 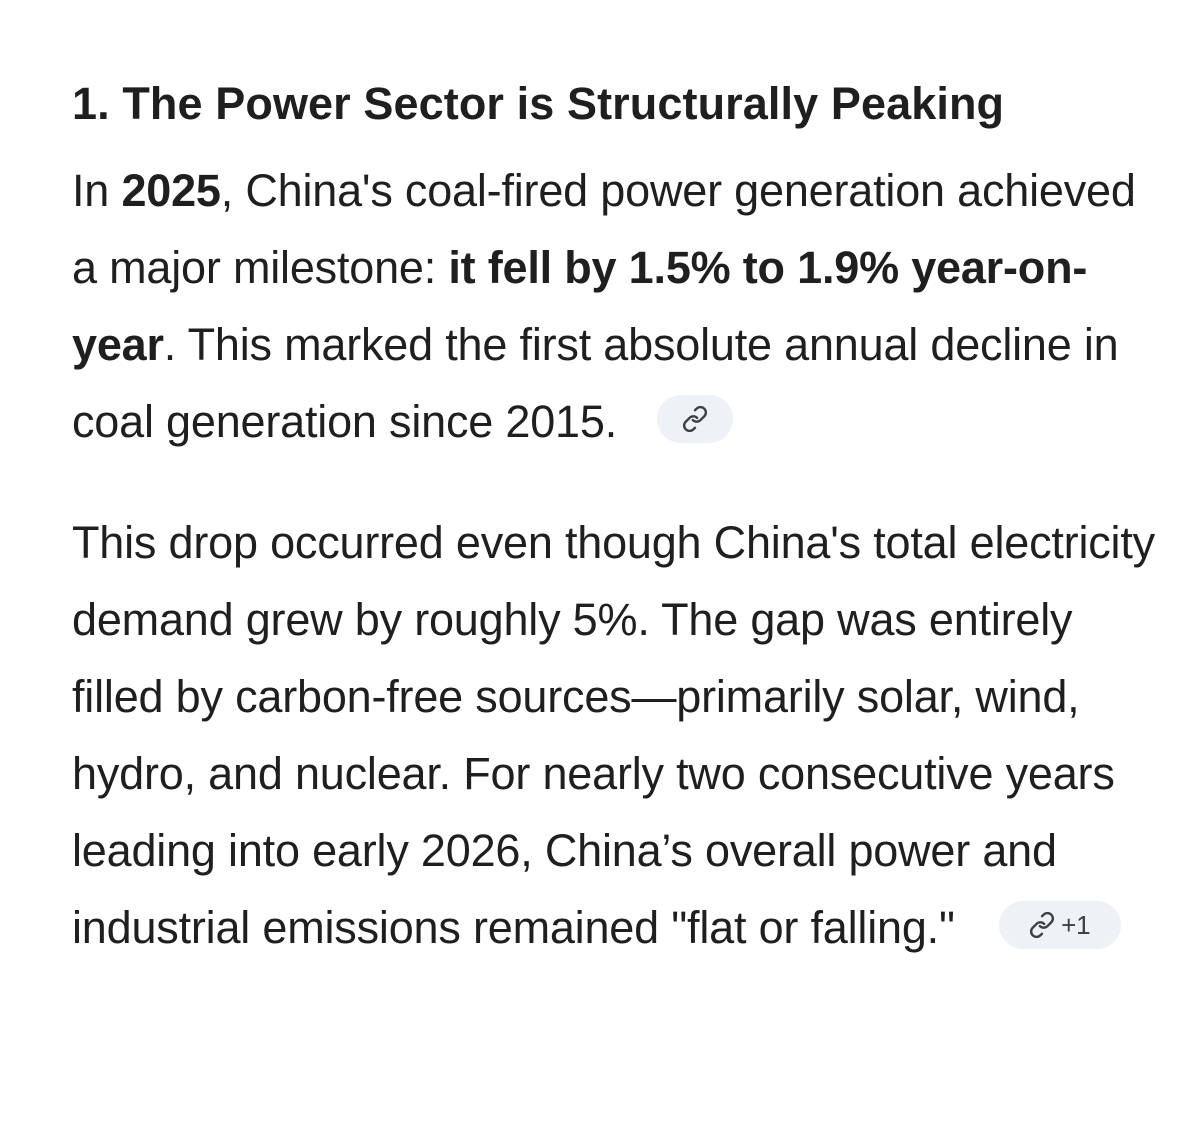 I want to click on text-segment: In, so click(x=97, y=190).